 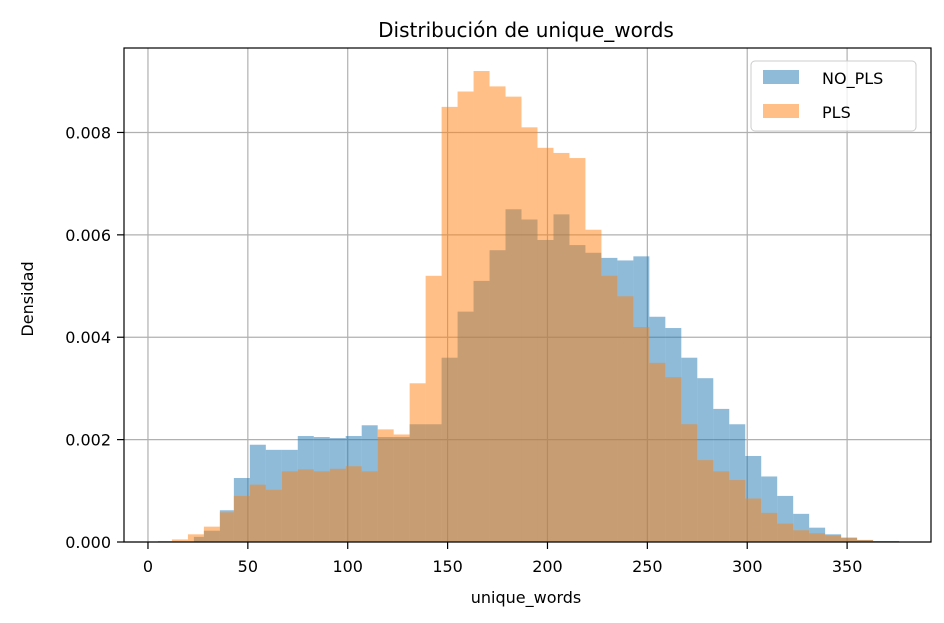 What do you see at coordinates (347, 566) in the screenshot?
I see `x-tick-label: 100` at bounding box center [347, 566].